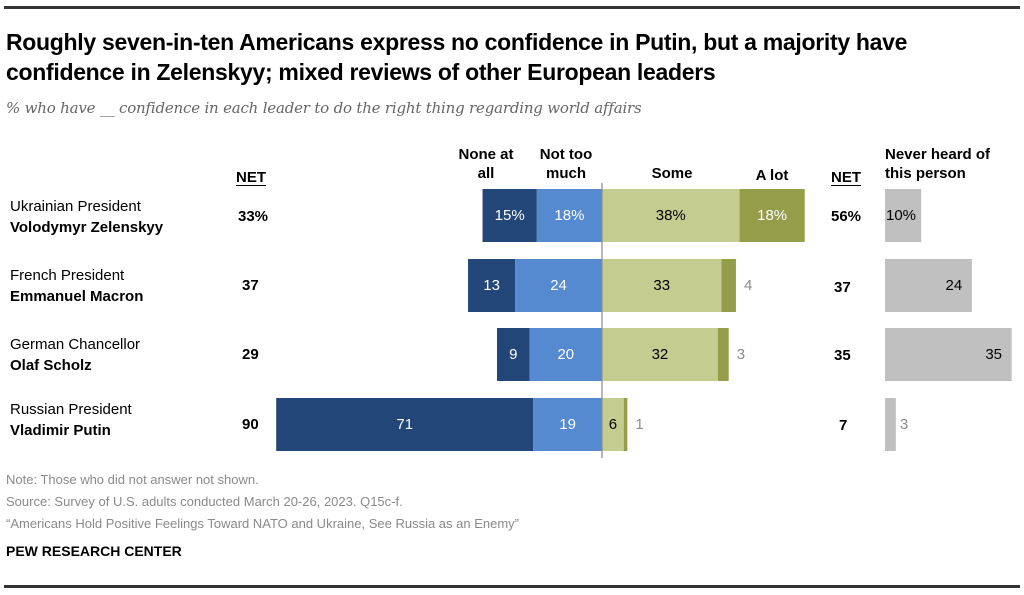  I want to click on bar-label-a-lot-macron: 4, so click(748, 285).